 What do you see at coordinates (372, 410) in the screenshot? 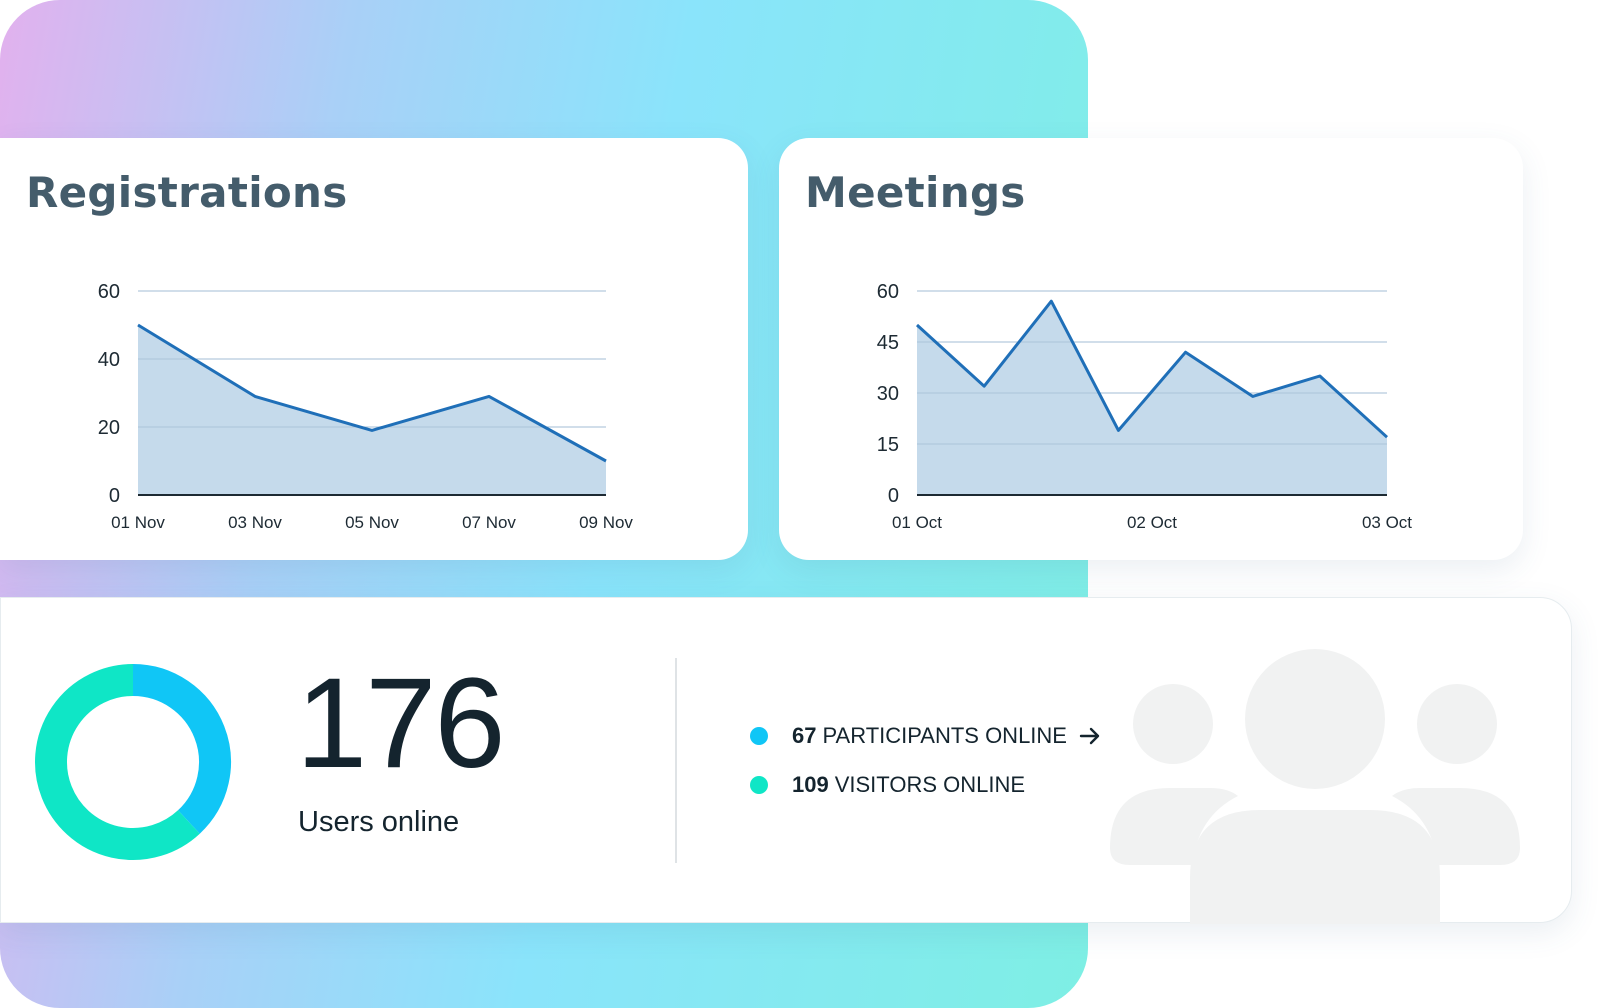
I see `registrations-area` at bounding box center [372, 410].